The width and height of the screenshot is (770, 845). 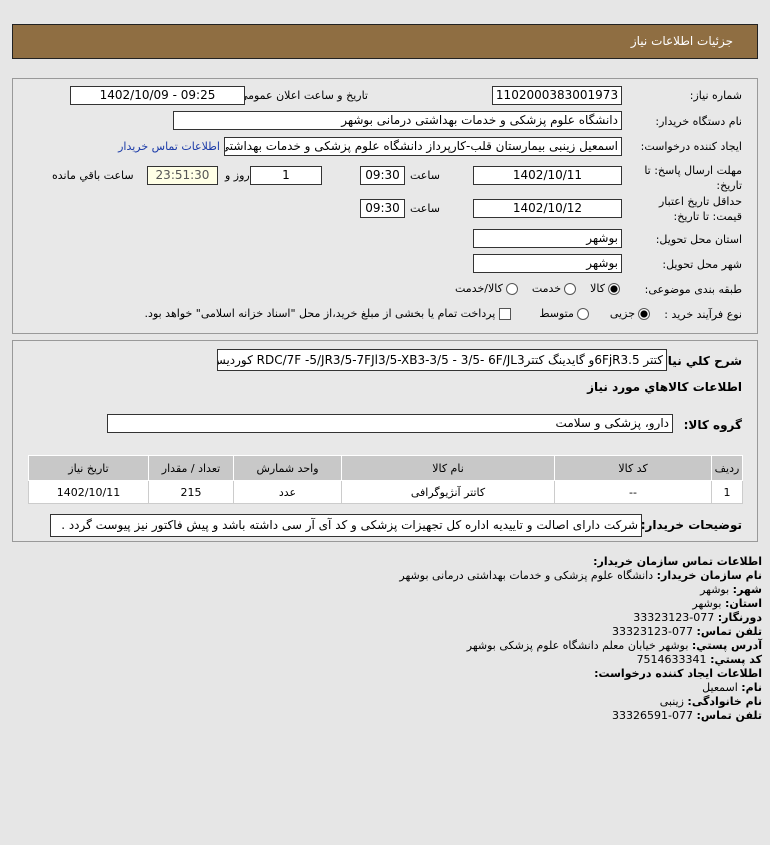 I want to click on creator-name: نام: اسمعیل, so click(x=732, y=687).